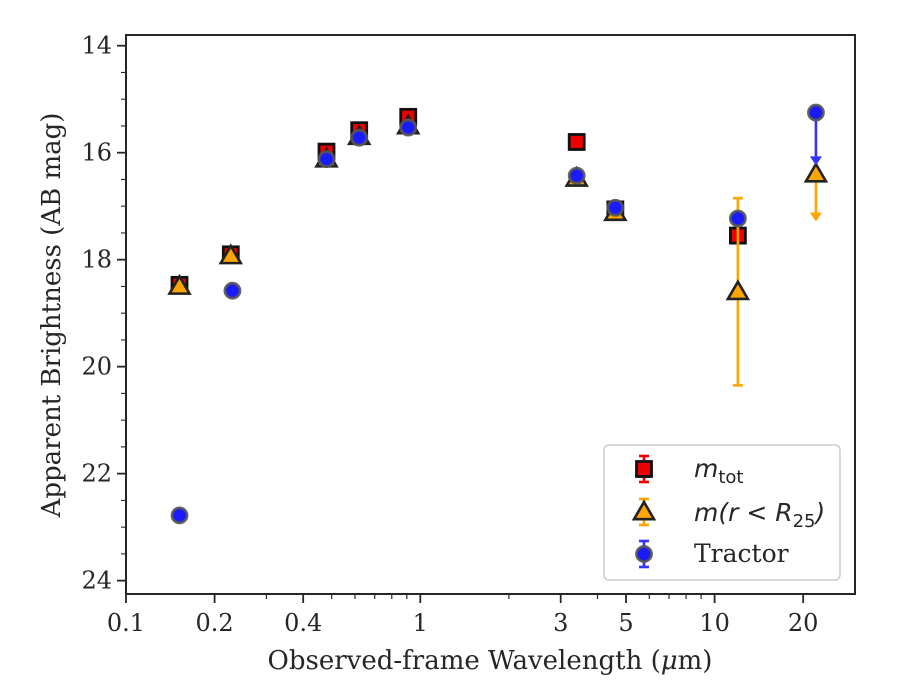  Describe the element at coordinates (126, 623) in the screenshot. I see `x-tick-label: 0.1` at that location.